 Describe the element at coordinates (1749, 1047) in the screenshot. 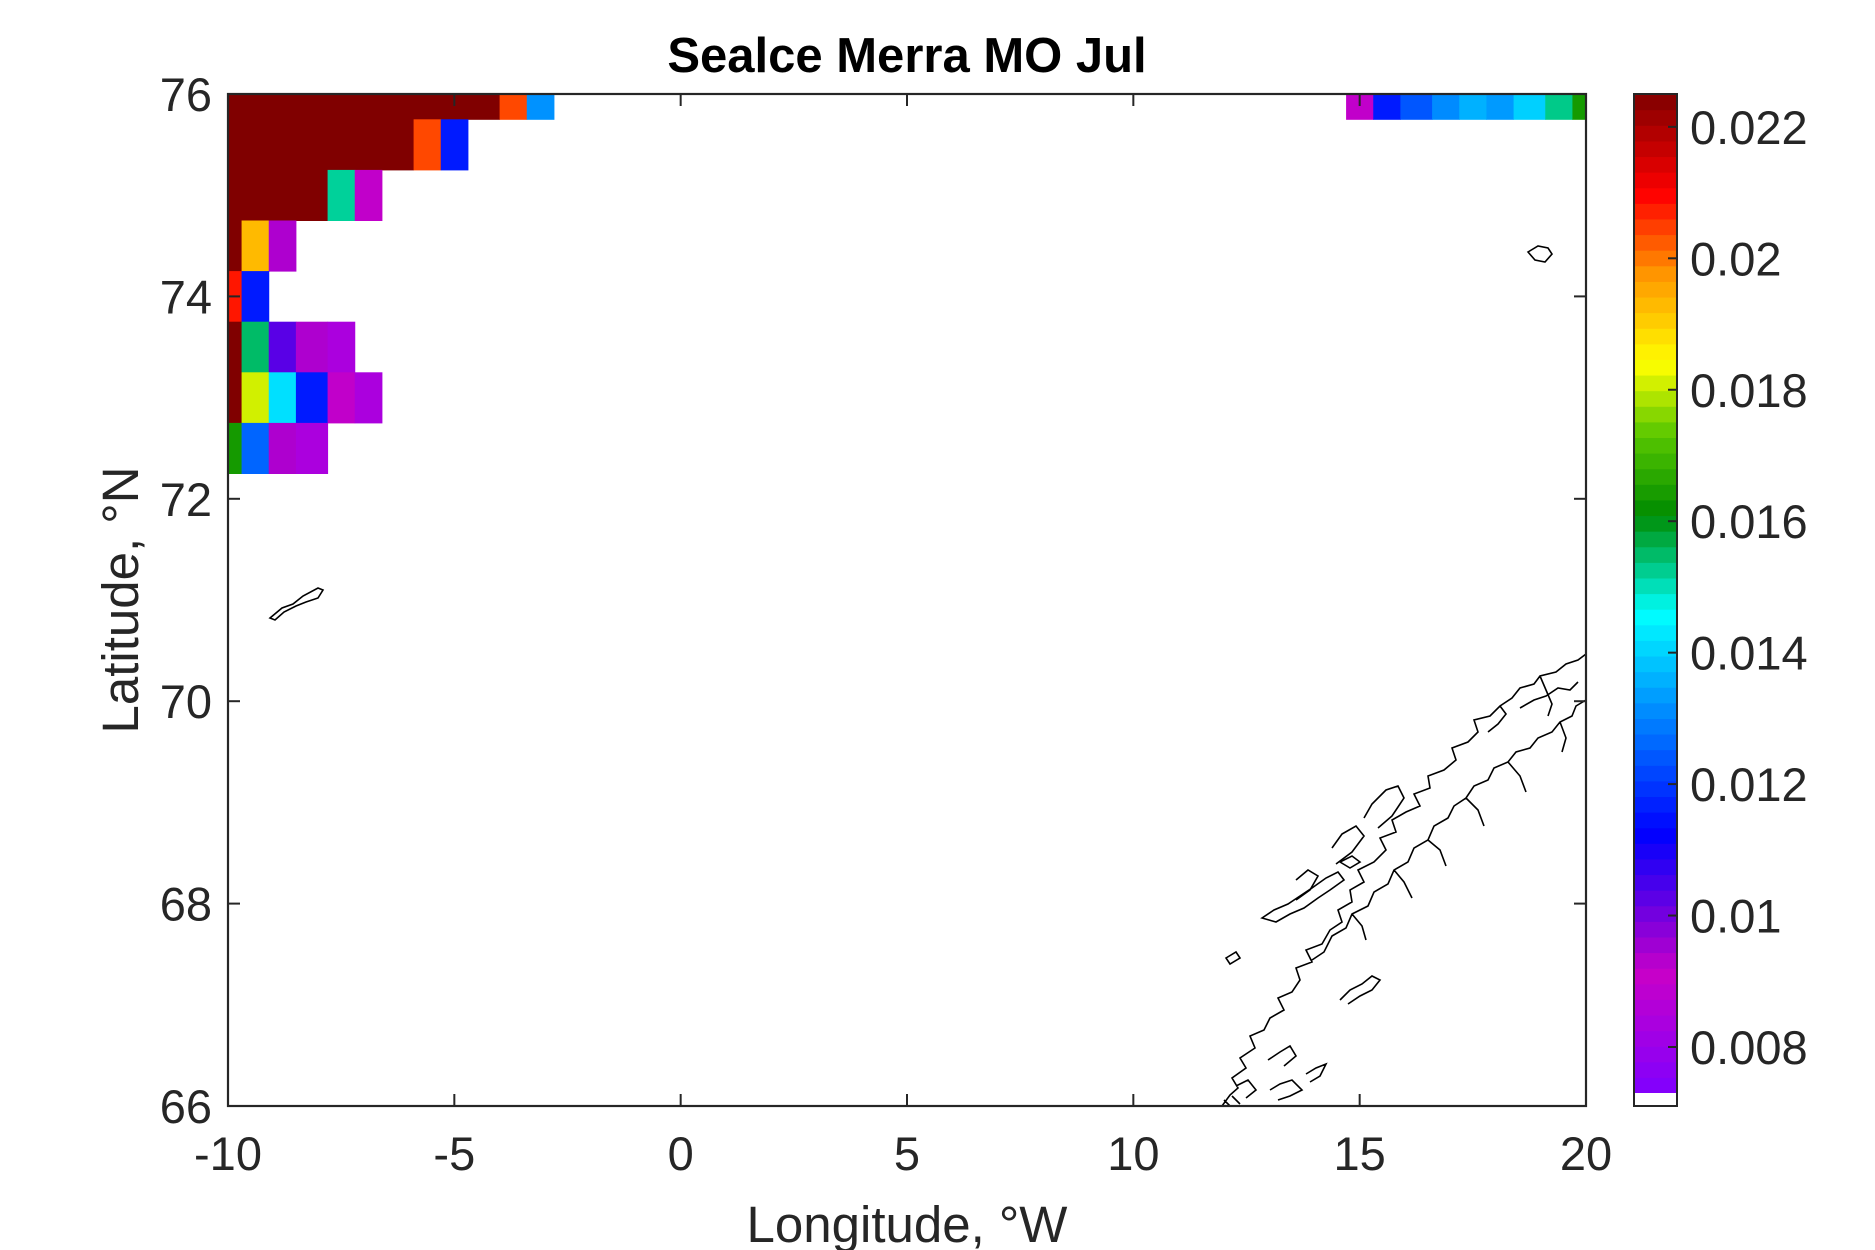

I see `colorbar-tick-label: 0.008` at that location.